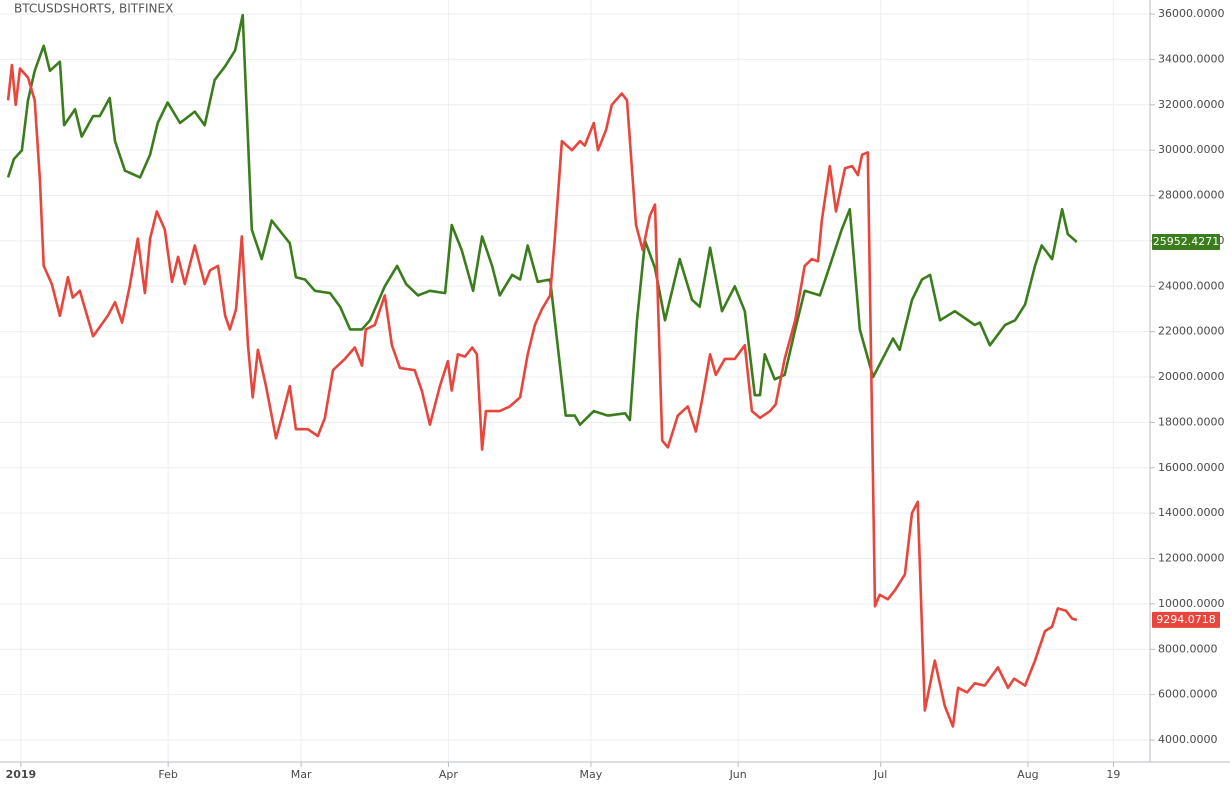 The height and width of the screenshot is (795, 1230). What do you see at coordinates (93, 9) in the screenshot?
I see `chart-title: BTCUSDSHORTS, BITFINEX` at bounding box center [93, 9].